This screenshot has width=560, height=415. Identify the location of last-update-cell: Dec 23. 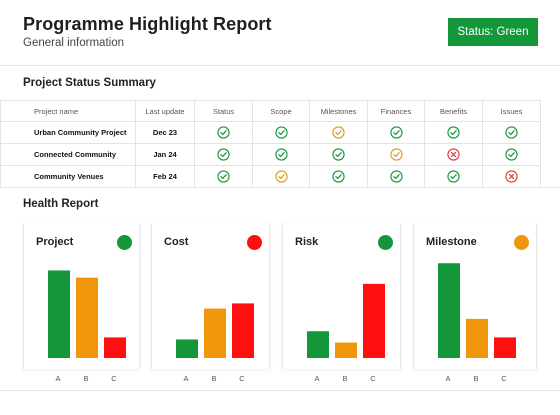
(165, 132).